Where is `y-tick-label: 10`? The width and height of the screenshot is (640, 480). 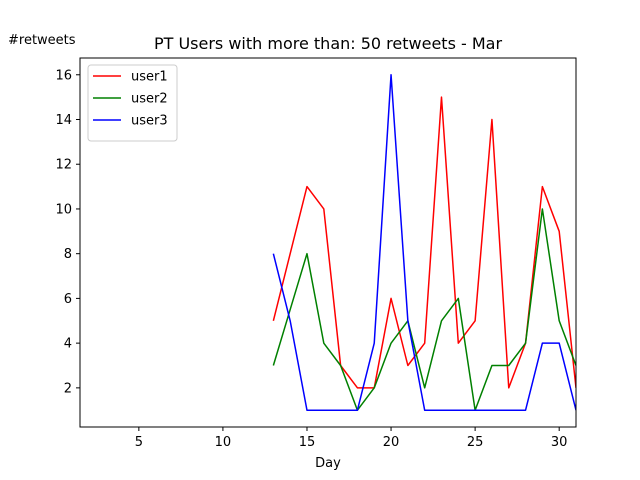
y-tick-label: 10 is located at coordinates (63, 209).